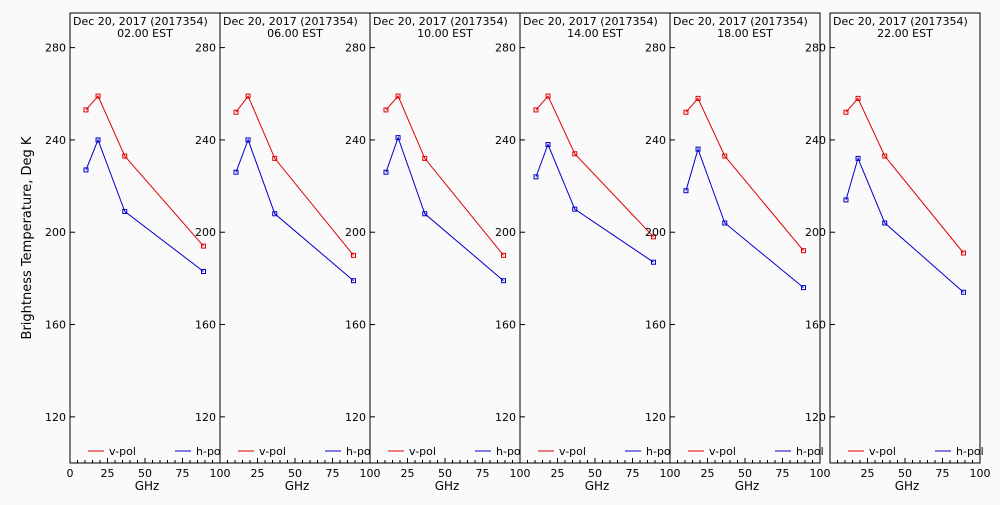 This screenshot has height=505, width=1000. Describe the element at coordinates (445, 33) in the screenshot. I see `panel-title-time: 10.00 EST` at that location.